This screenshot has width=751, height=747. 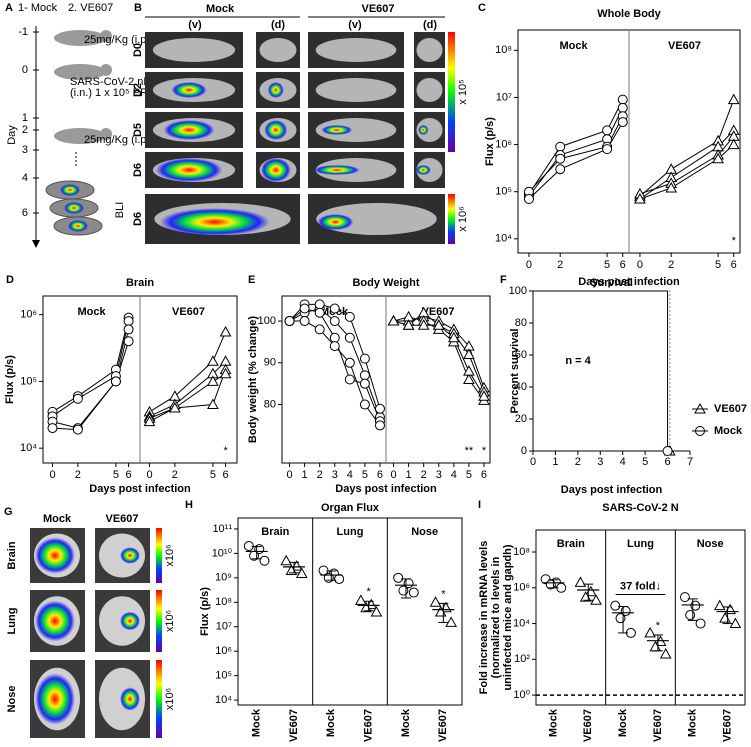 I want to click on y-tick-label: 10⁷, so click(x=224, y=627).